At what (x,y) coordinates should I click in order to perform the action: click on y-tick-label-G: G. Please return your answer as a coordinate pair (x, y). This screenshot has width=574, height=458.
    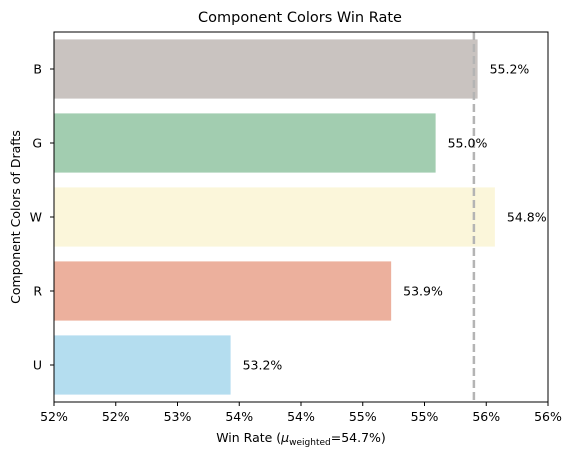
    Looking at the image, I should click on (37, 143).